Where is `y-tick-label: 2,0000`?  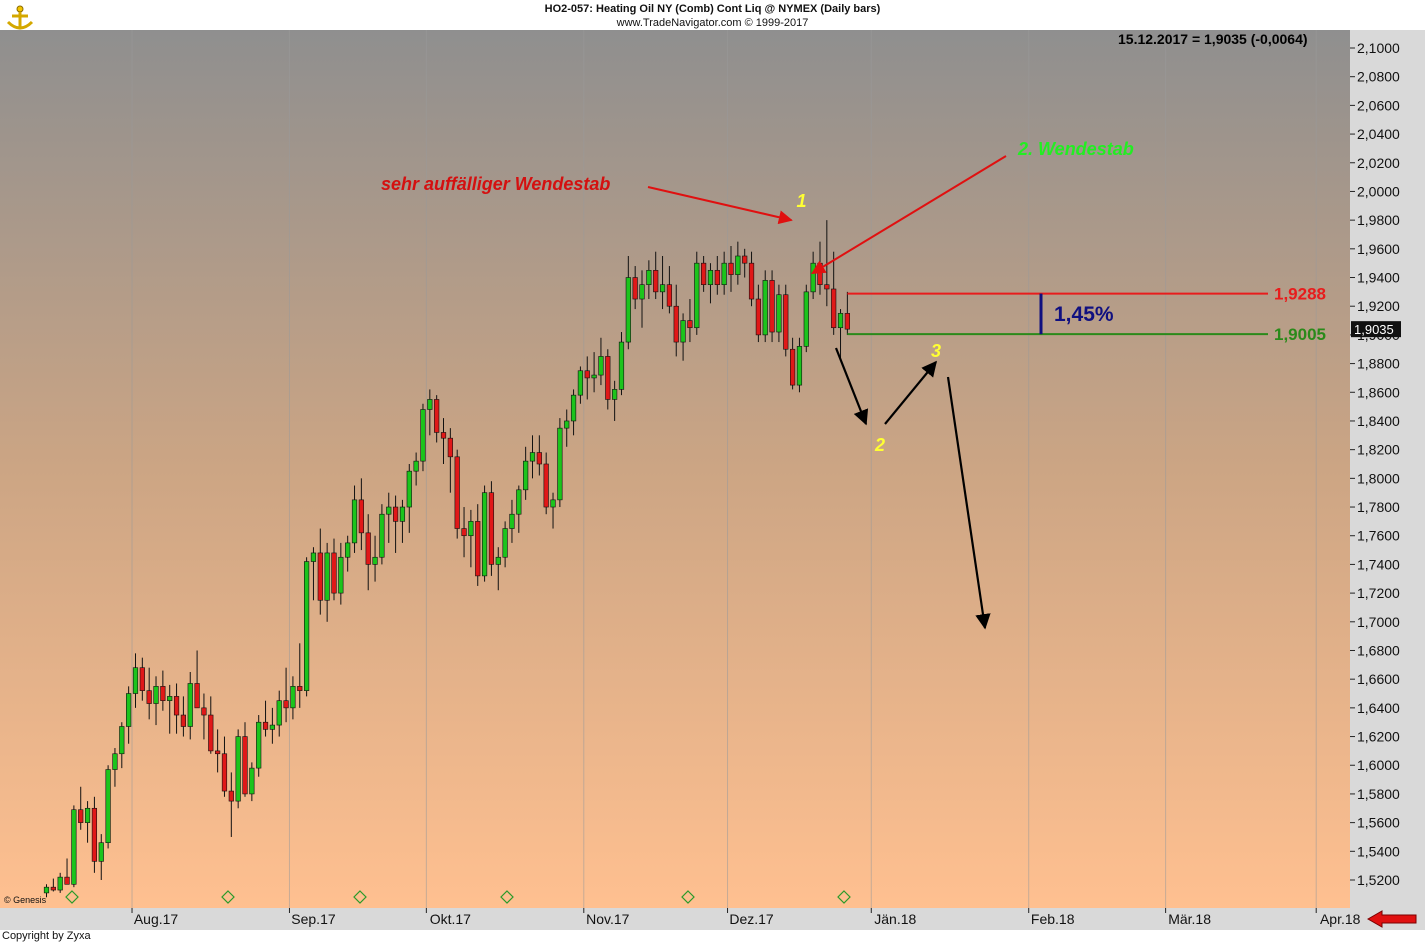
y-tick-label: 2,0000 is located at coordinates (1378, 191).